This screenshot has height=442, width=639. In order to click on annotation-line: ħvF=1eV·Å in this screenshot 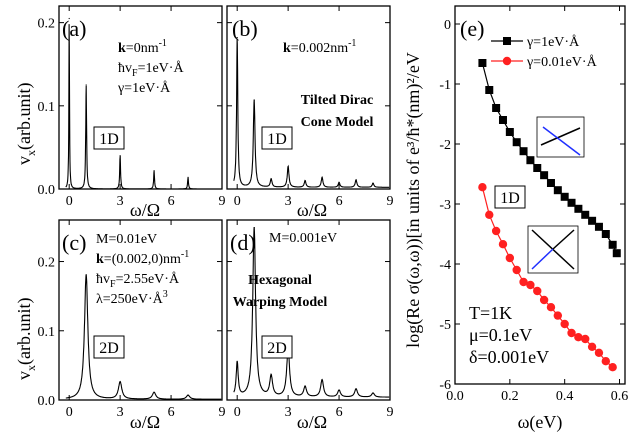, I will do `click(151, 69)`.